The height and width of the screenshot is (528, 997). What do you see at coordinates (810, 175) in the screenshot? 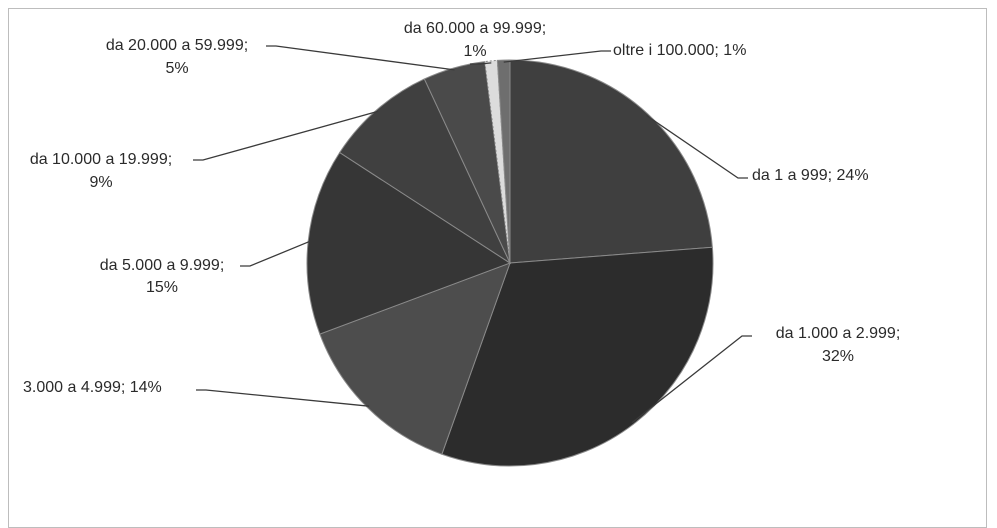
I see `data-label-da-1-a-999: da 1 a 999; 24%` at bounding box center [810, 175].